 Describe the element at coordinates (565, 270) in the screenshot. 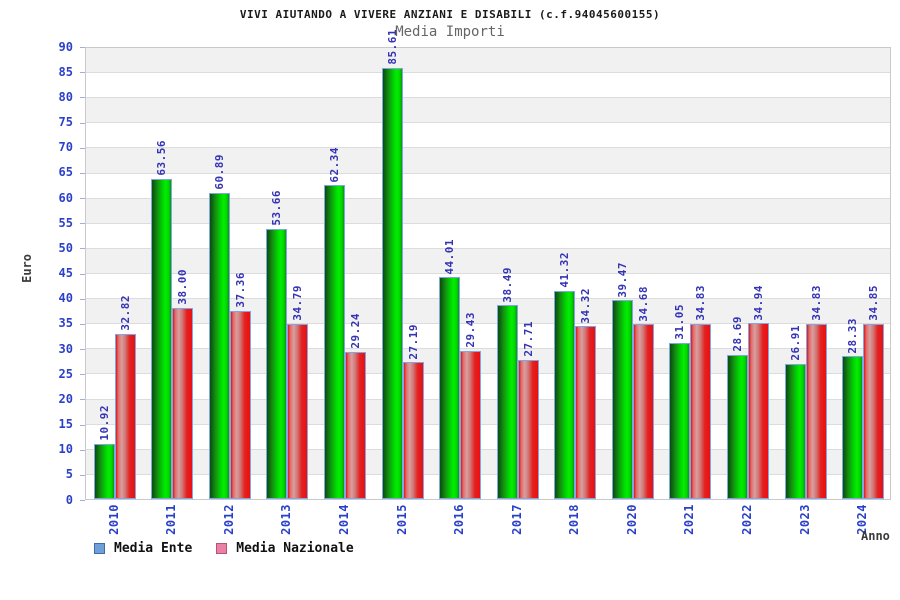

I see `bar-value-label: 41.32` at that location.